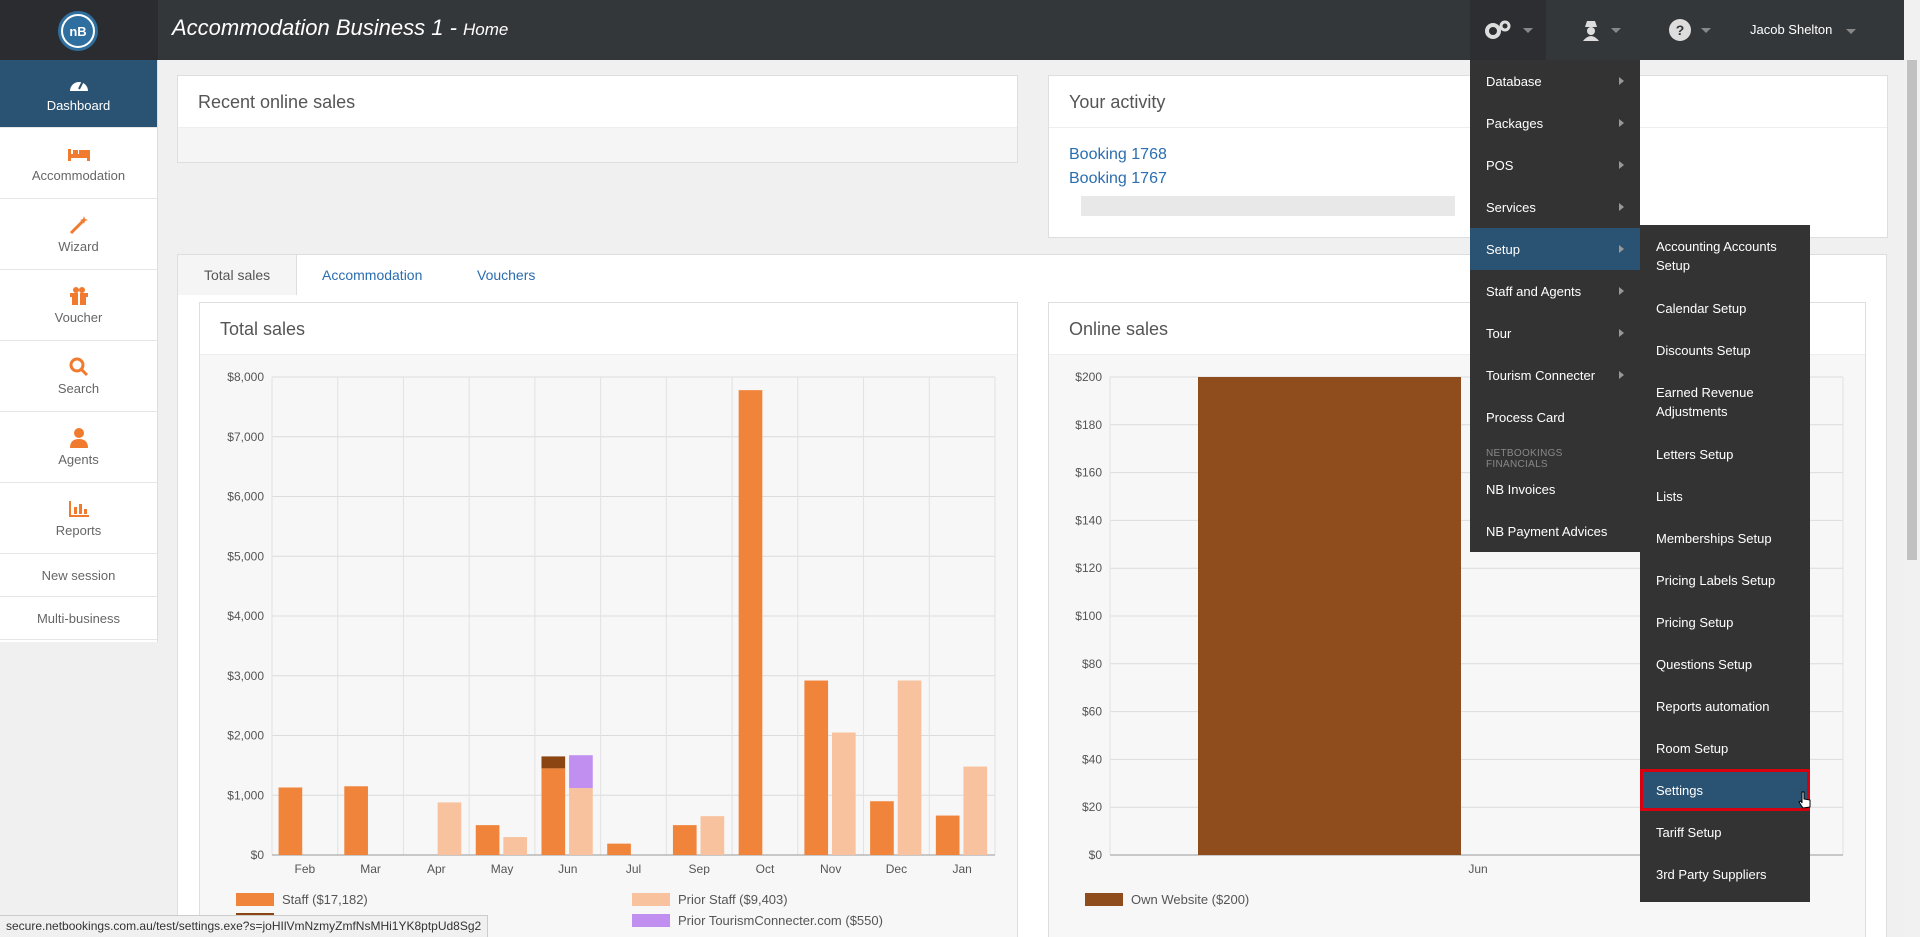 This screenshot has width=1920, height=937. Describe the element at coordinates (78, 234) in the screenshot. I see `sidebar-item-wizard: Wizard` at that location.